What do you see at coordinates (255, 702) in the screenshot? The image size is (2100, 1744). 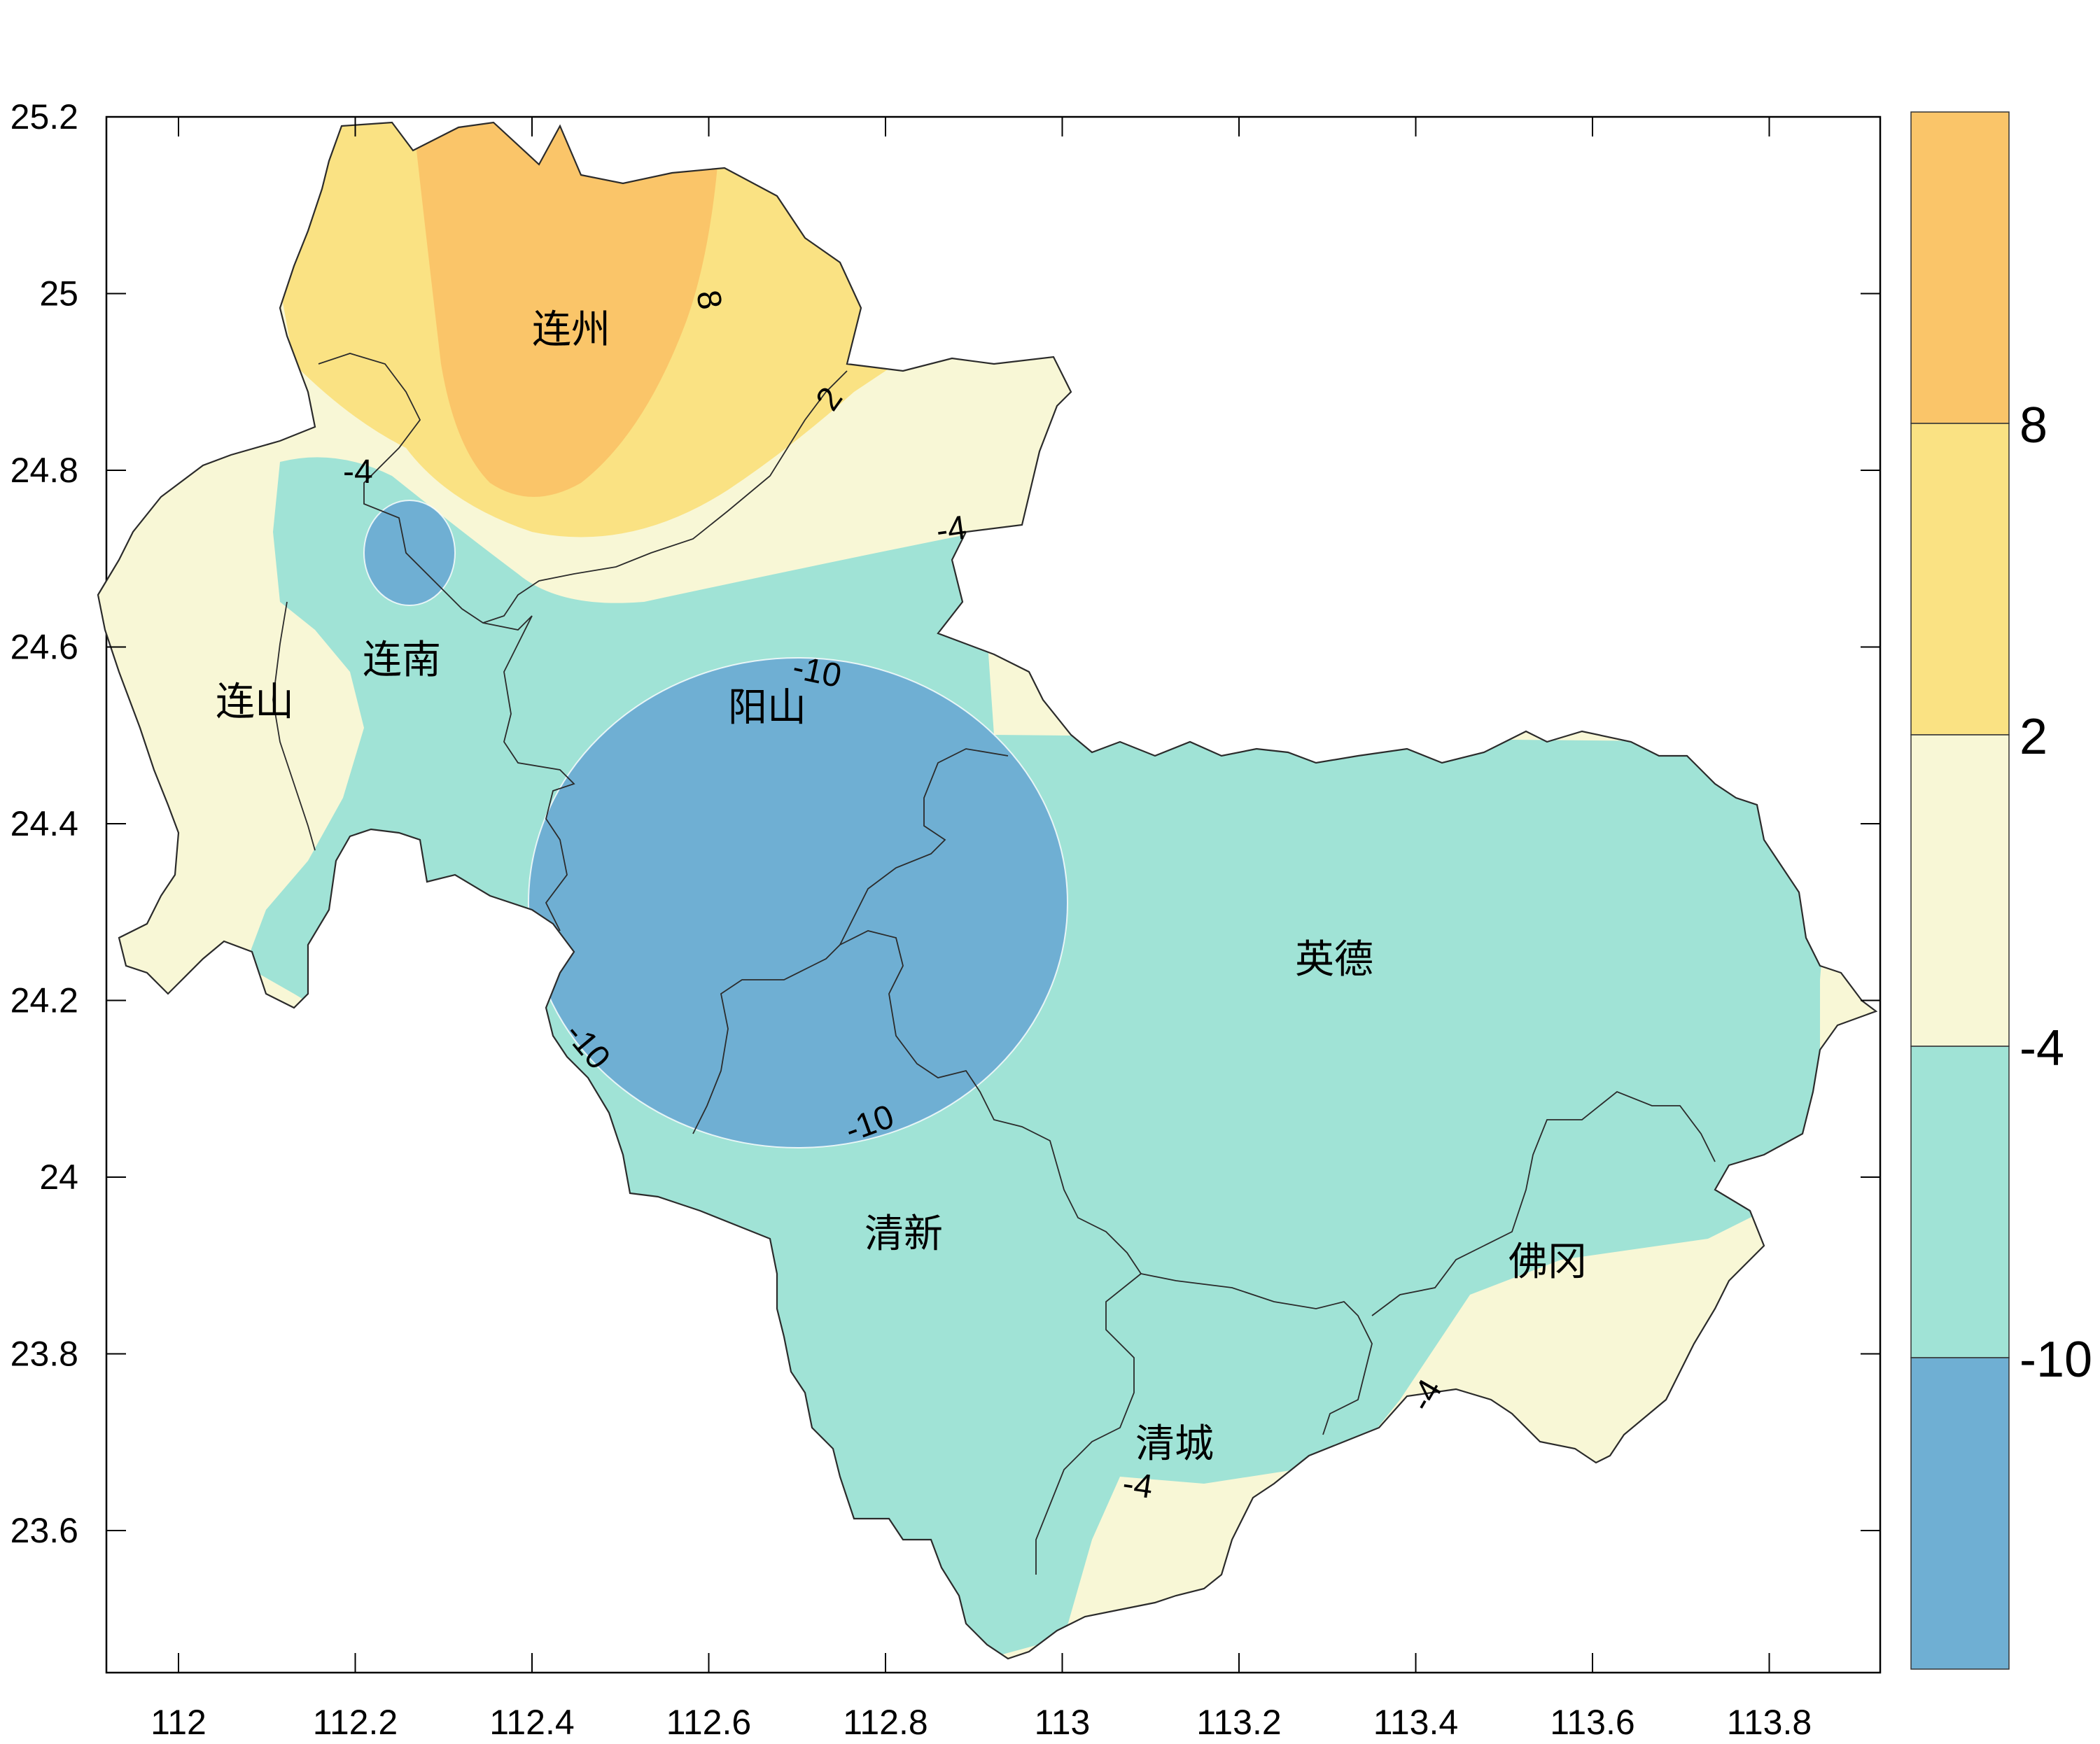 I see `county-label-lianshan: 连山` at bounding box center [255, 702].